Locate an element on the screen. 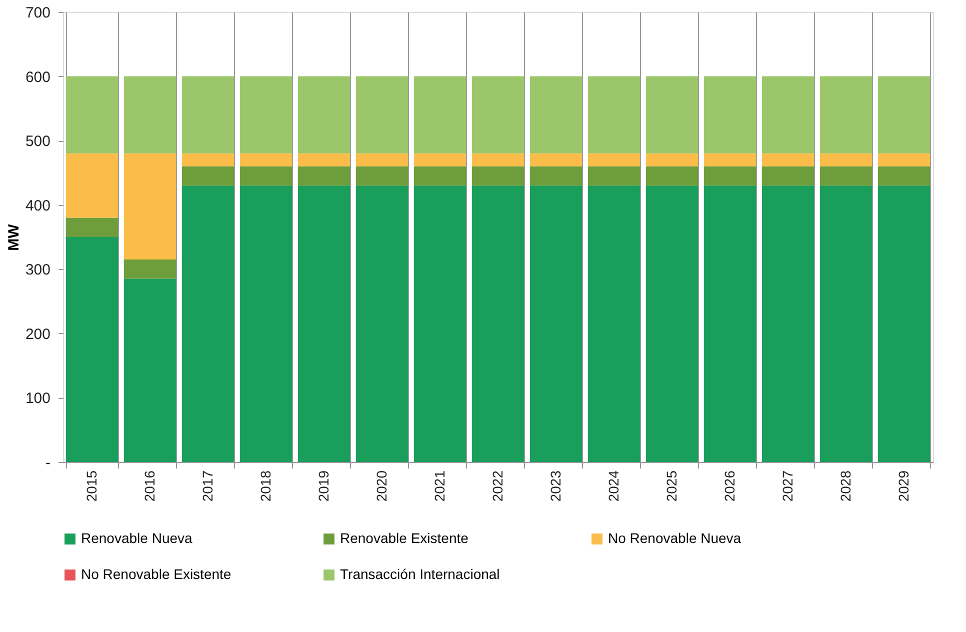 The height and width of the screenshot is (632, 966). legend-label: Transacción Internacional is located at coordinates (420, 574).